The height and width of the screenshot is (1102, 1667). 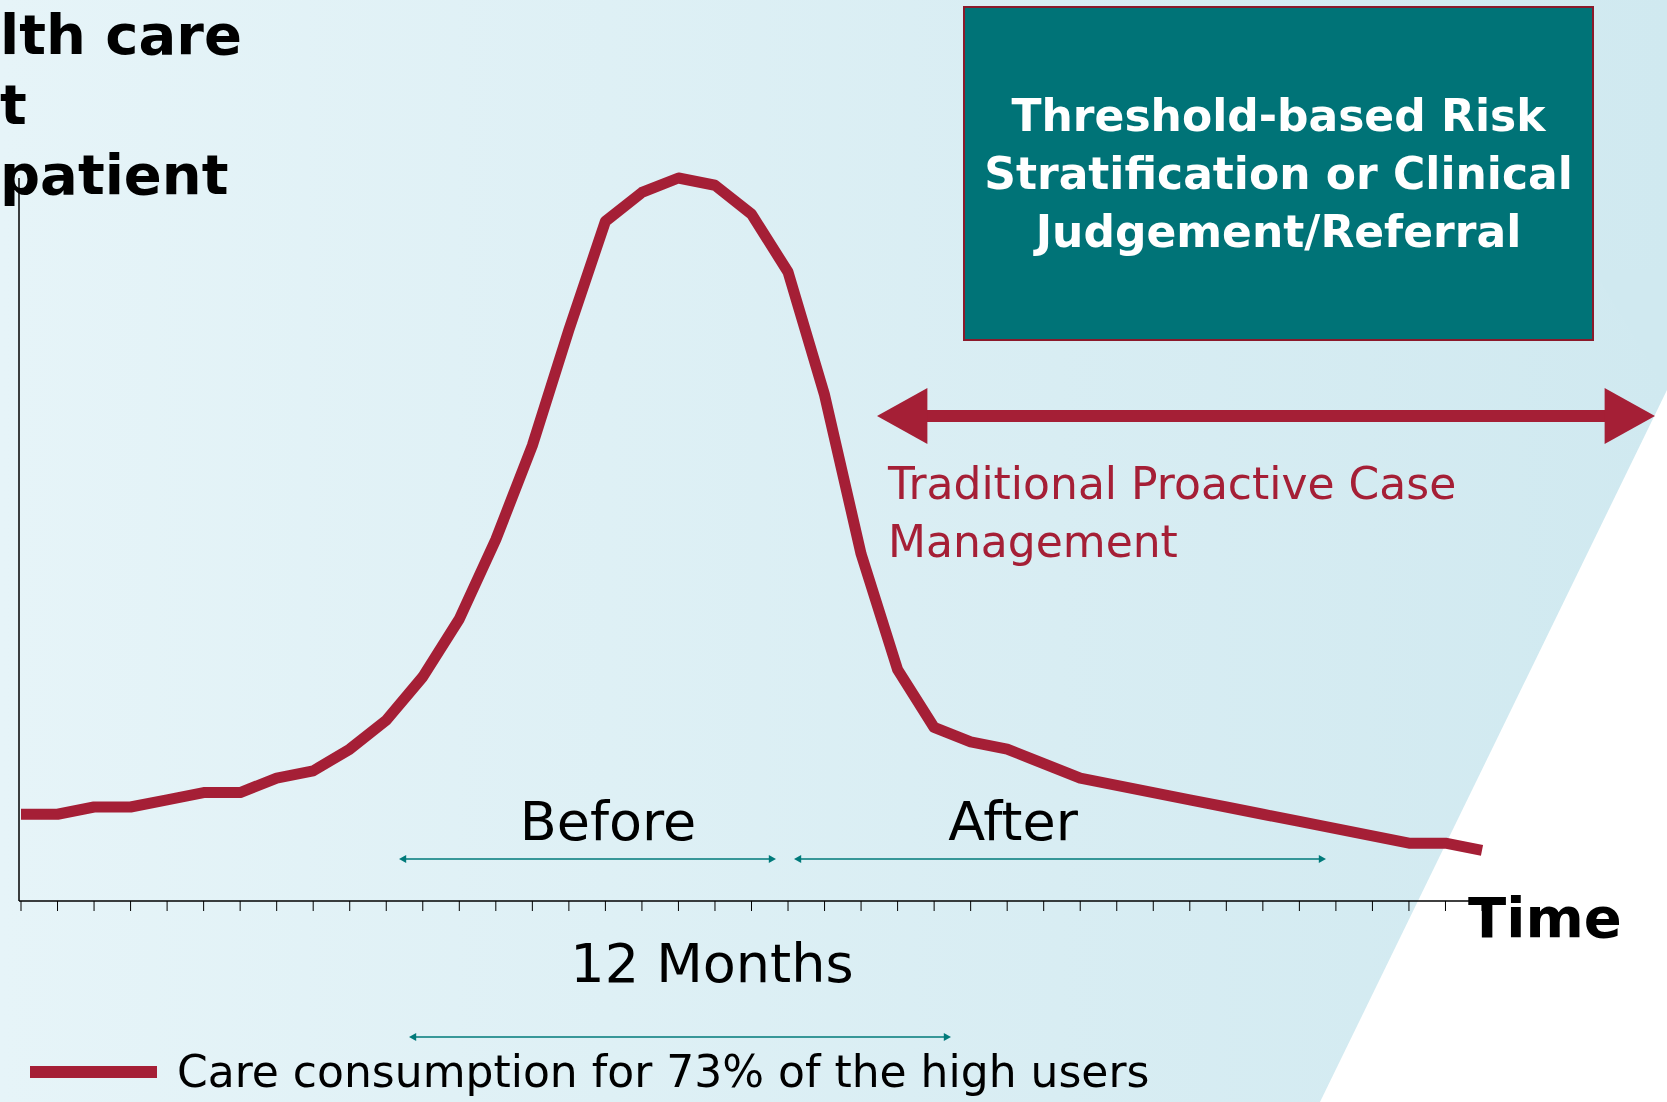 What do you see at coordinates (1013, 821) in the screenshot?
I see `annotation: After` at bounding box center [1013, 821].